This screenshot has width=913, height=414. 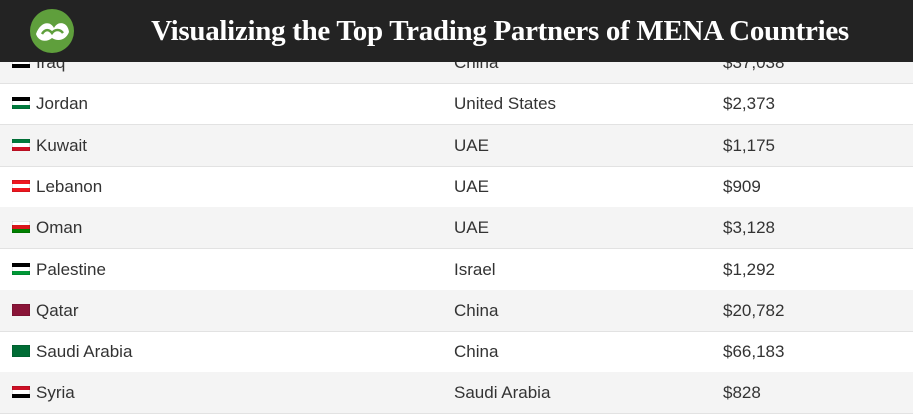 I want to click on table-row: Kuwait UAE $1,175, so click(x=456, y=145).